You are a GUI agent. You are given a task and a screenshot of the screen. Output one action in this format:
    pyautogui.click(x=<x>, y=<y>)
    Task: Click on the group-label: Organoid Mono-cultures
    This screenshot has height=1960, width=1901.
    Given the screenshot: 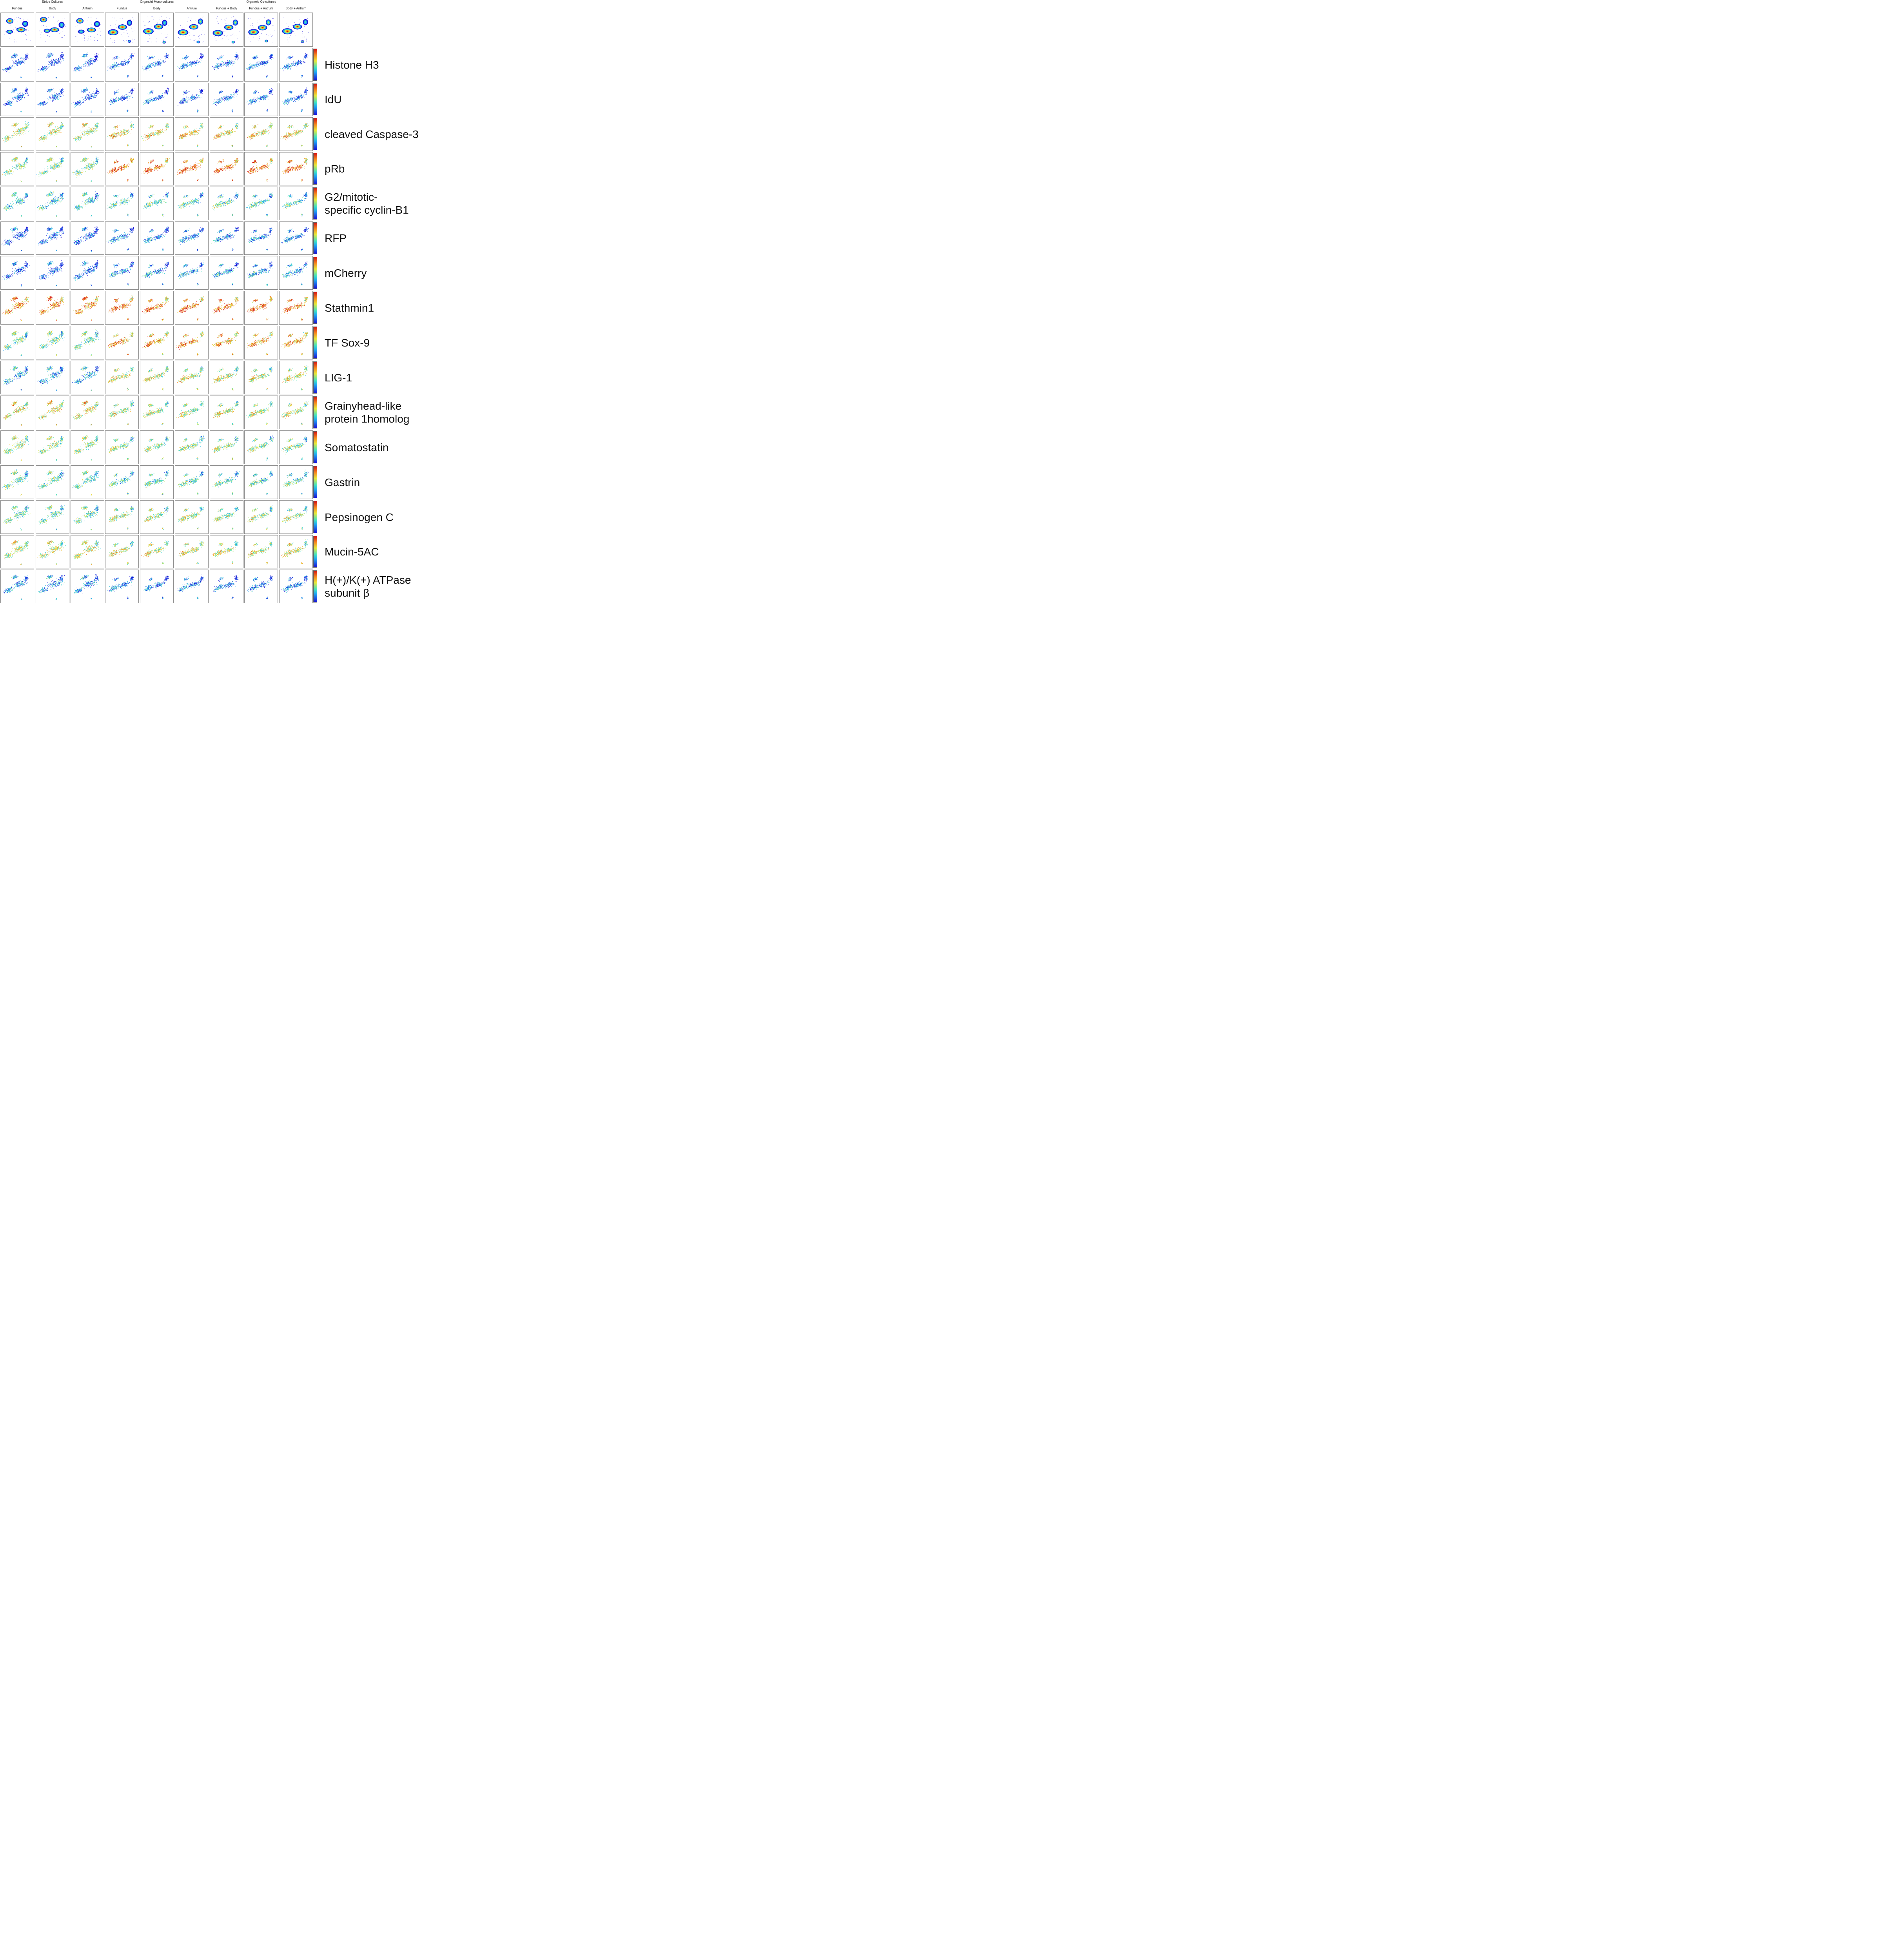 What is the action you would take?
    pyautogui.click(x=157, y=2)
    